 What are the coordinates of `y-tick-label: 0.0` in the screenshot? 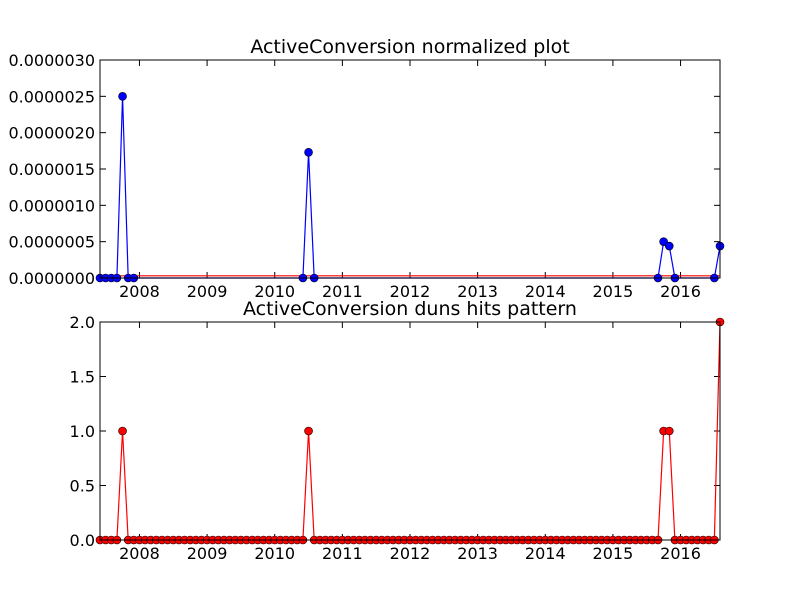 It's located at (82, 540).